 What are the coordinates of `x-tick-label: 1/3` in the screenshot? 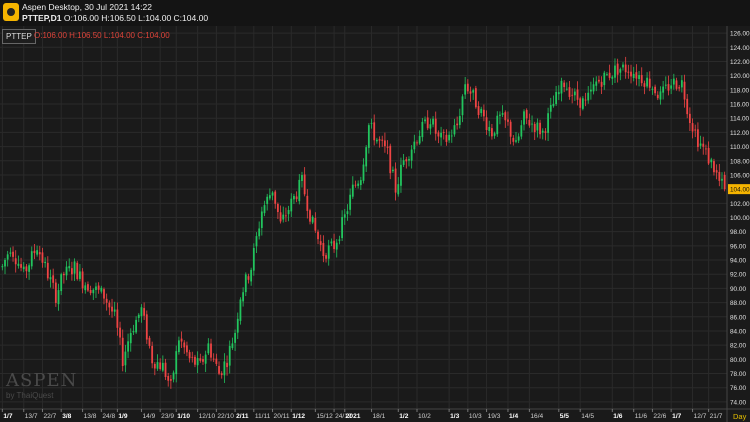 It's located at (454, 416).